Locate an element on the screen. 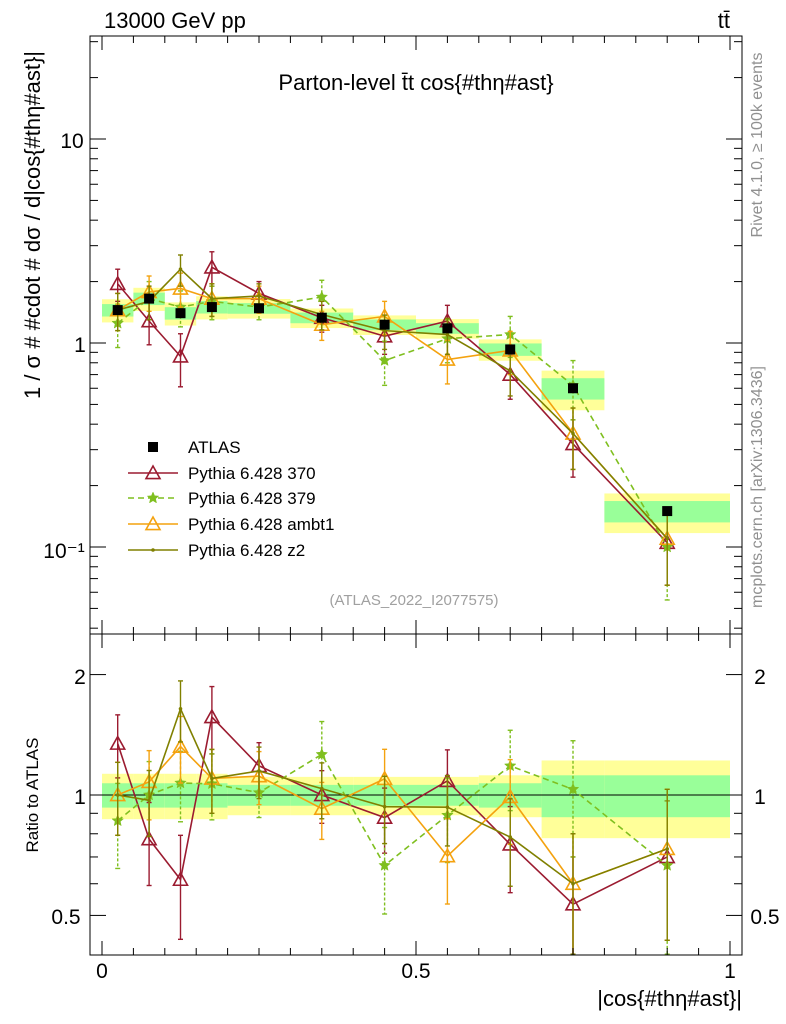 This screenshot has height=1024, width=786. legend-label-z2: Pythia 6.428 z2 is located at coordinates (246, 550).